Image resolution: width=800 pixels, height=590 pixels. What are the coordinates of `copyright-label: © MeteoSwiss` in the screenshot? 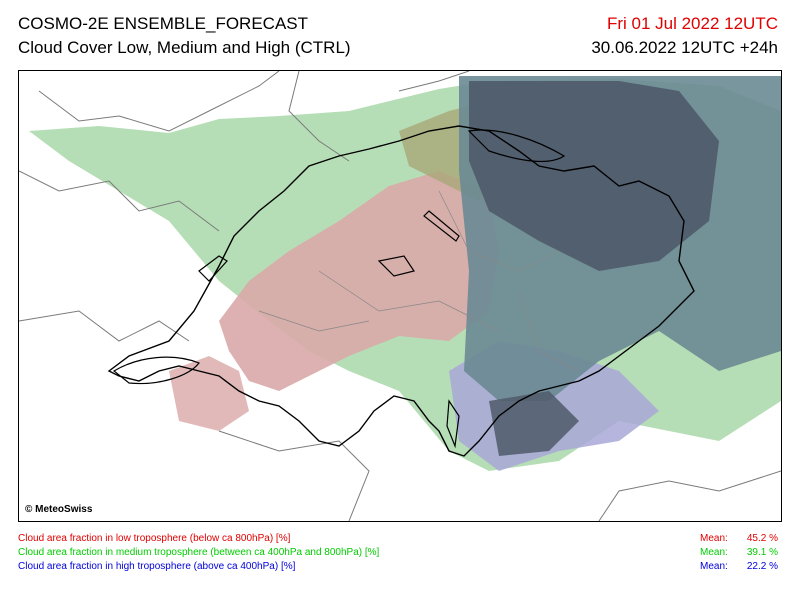 It's located at (59, 509).